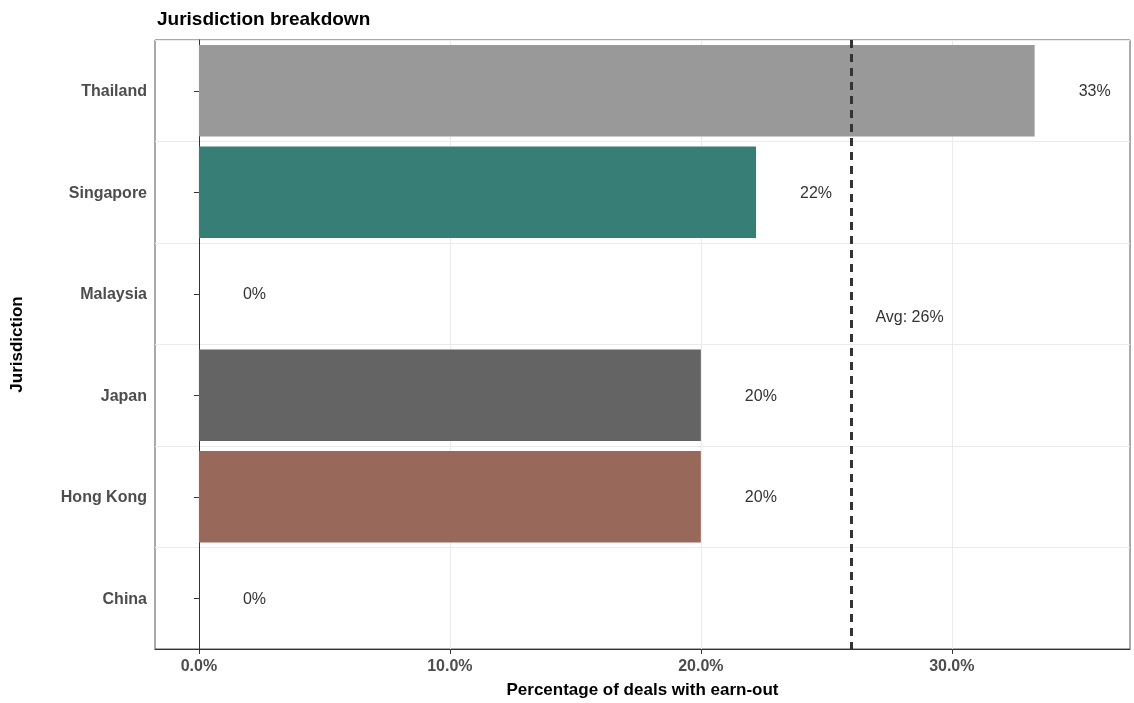 This screenshot has height=703, width=1134. I want to click on x-tick-label: 0.0%, so click(199, 665).